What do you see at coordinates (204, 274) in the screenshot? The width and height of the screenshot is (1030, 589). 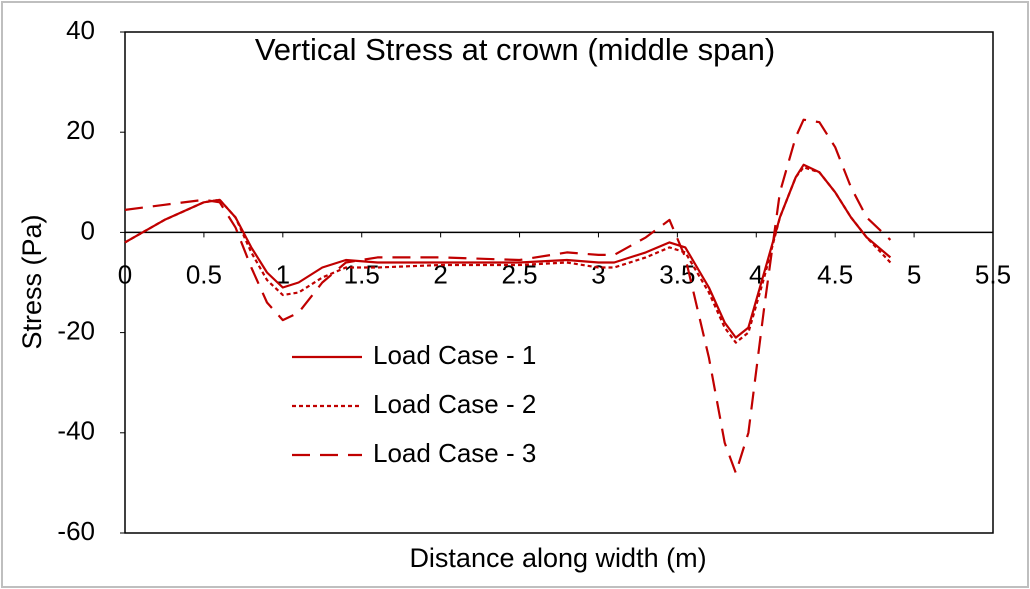 I see `x-tick-label: 0.5` at bounding box center [204, 274].